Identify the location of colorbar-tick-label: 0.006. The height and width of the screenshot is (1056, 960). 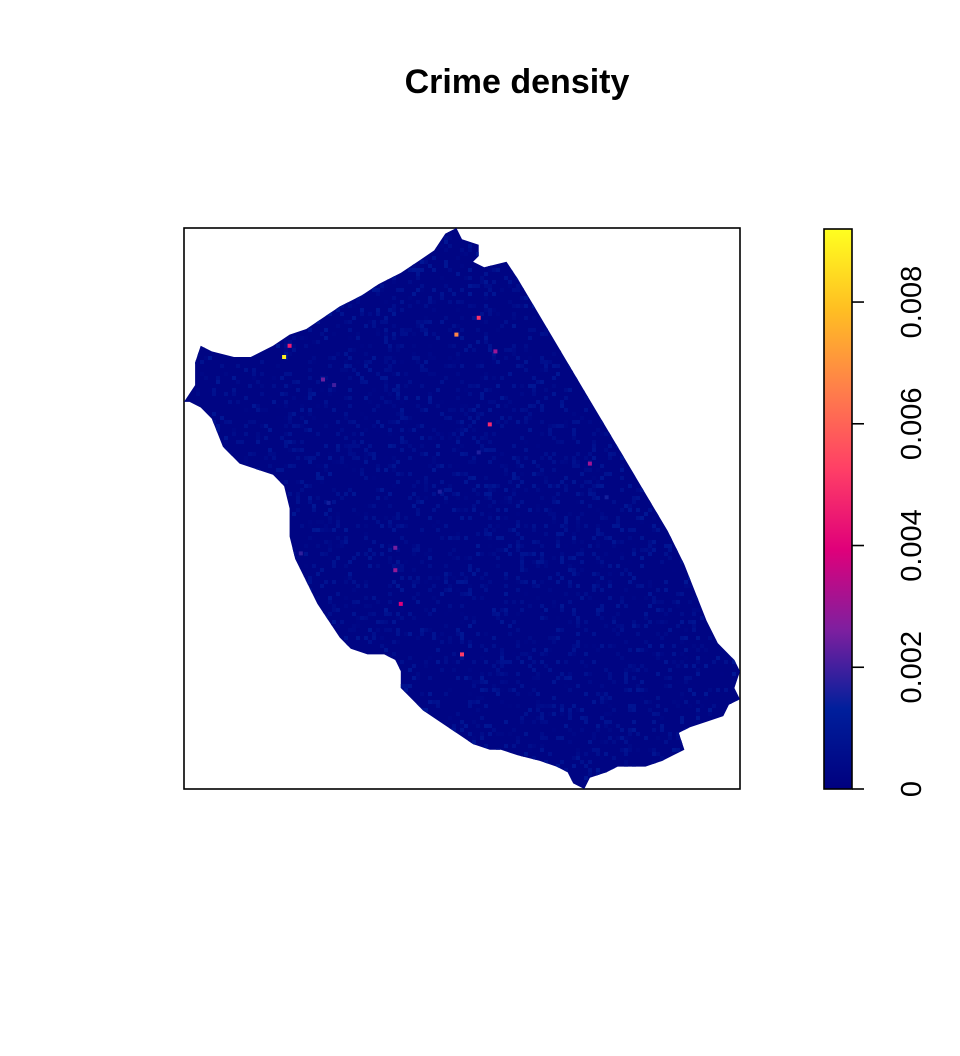
(912, 423).